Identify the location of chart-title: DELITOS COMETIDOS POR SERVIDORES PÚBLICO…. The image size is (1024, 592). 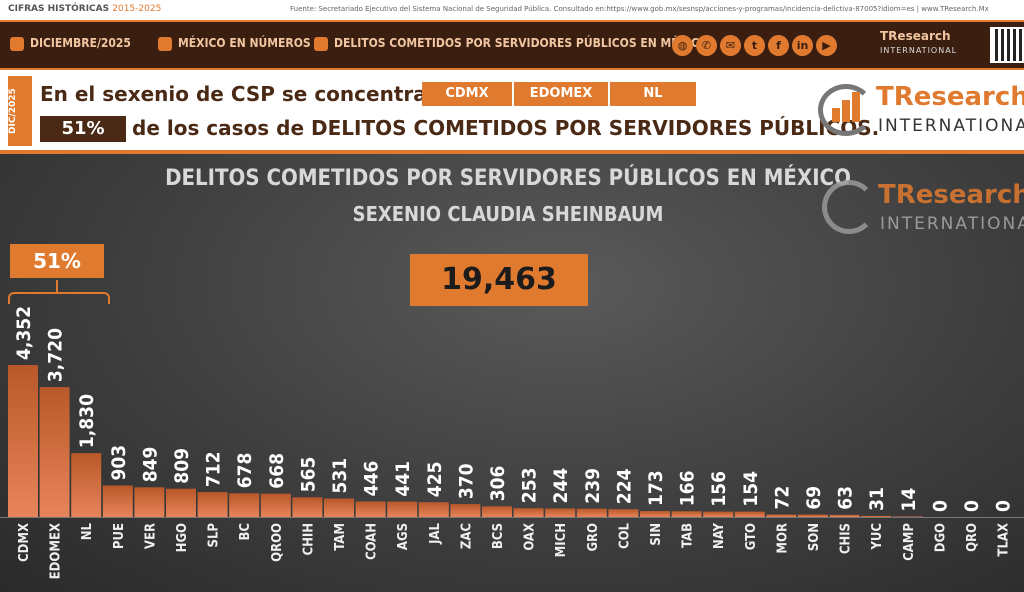
(508, 178).